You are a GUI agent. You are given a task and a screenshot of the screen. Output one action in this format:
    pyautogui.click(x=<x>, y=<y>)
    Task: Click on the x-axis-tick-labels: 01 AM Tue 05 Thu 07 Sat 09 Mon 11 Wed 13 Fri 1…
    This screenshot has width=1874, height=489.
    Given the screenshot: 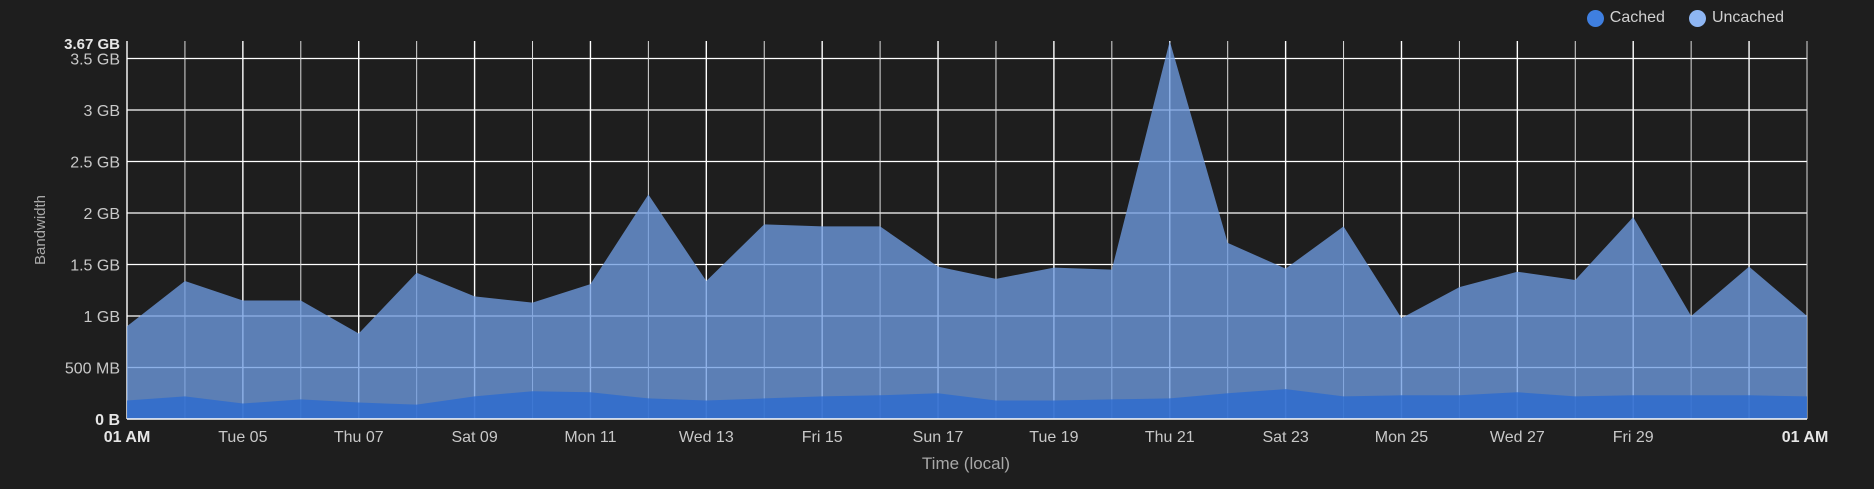 What is the action you would take?
    pyautogui.click(x=966, y=437)
    